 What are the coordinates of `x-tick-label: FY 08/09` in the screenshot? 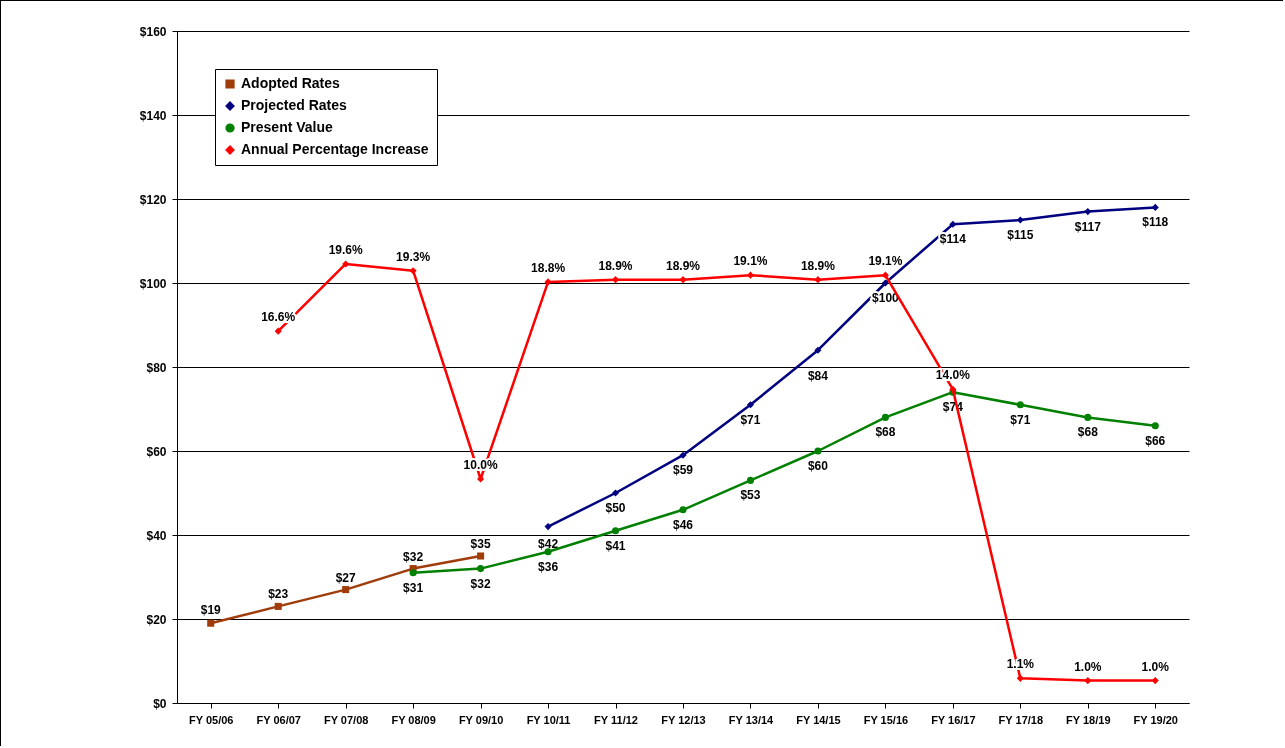 It's located at (413, 719).